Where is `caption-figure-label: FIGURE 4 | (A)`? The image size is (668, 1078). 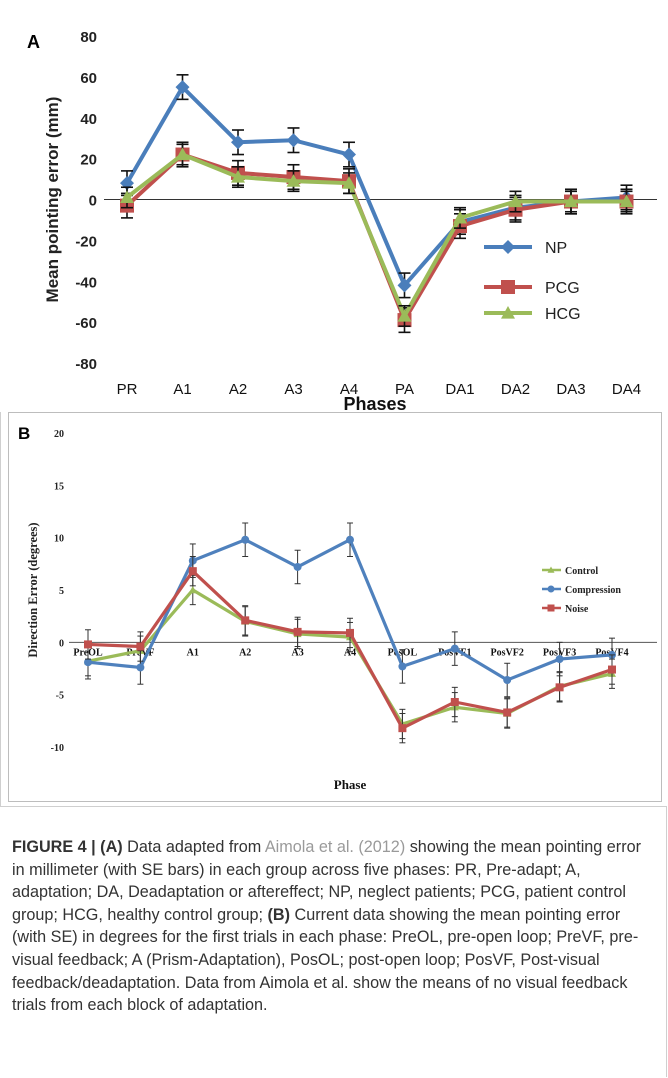
caption-figure-label: FIGURE 4 | (A) is located at coordinates (67, 847).